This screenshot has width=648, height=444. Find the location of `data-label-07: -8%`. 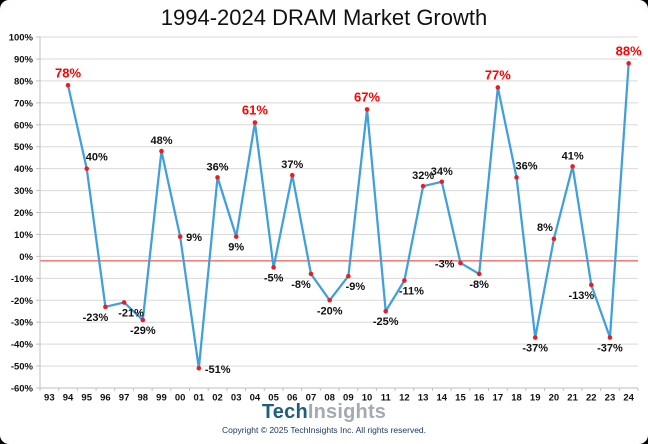

data-label-07: -8% is located at coordinates (301, 285).